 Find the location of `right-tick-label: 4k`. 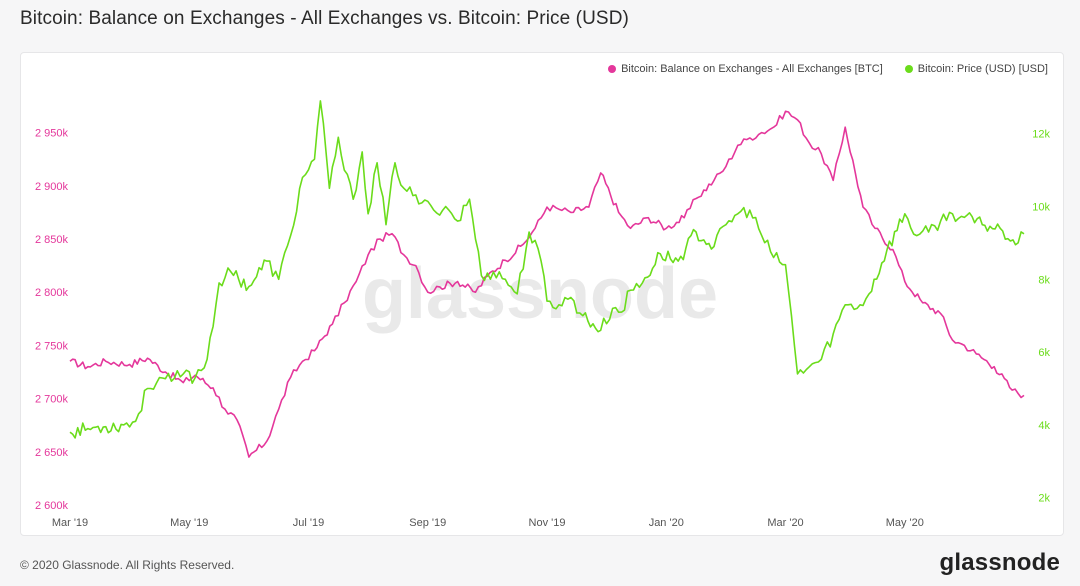

right-tick-label: 4k is located at coordinates (1044, 426).